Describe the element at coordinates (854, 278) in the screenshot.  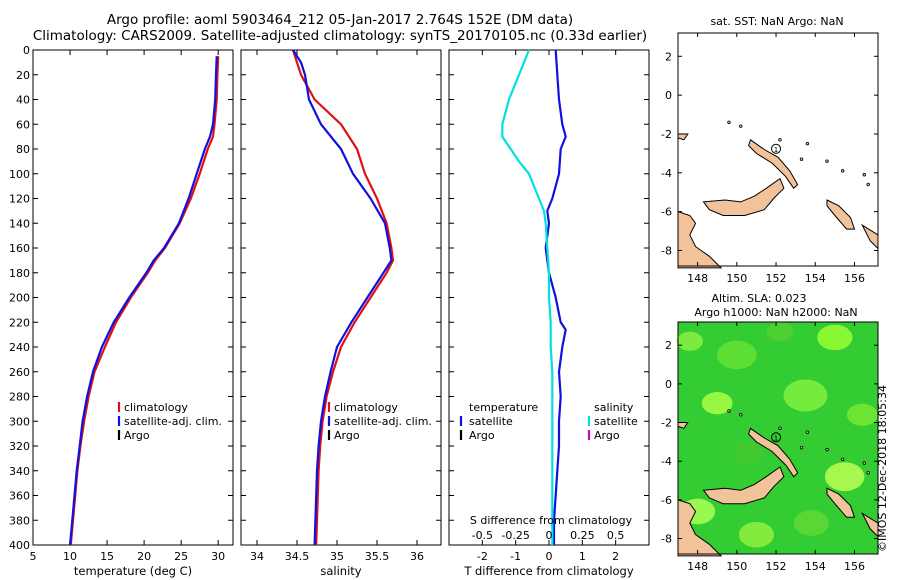
I see `sst-xtick-label: 156` at that location.